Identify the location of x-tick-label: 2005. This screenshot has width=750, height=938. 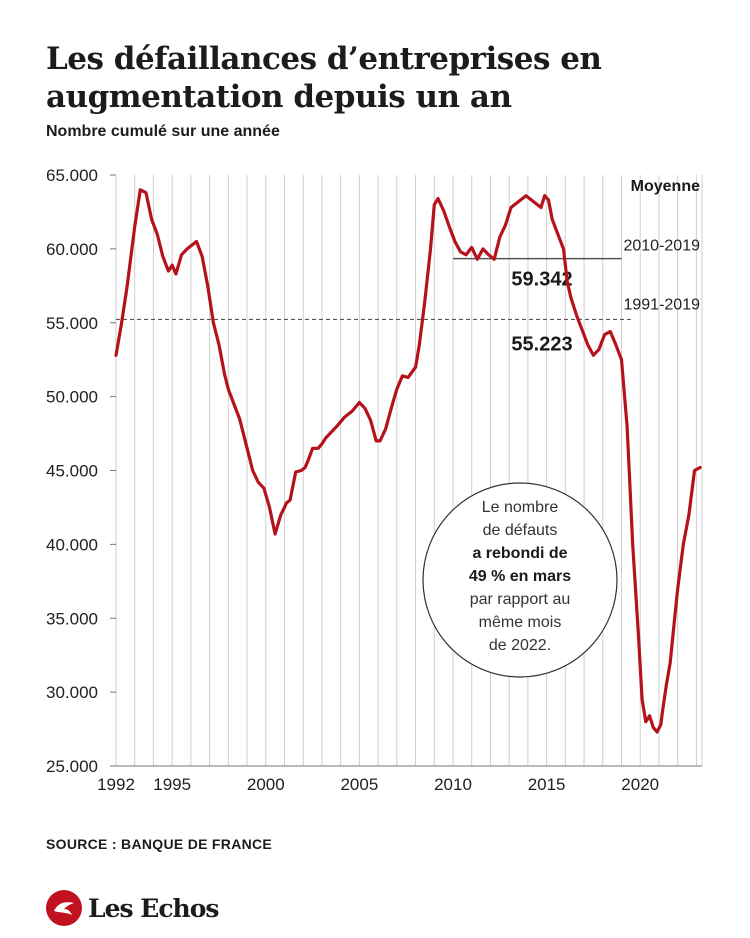
(359, 784).